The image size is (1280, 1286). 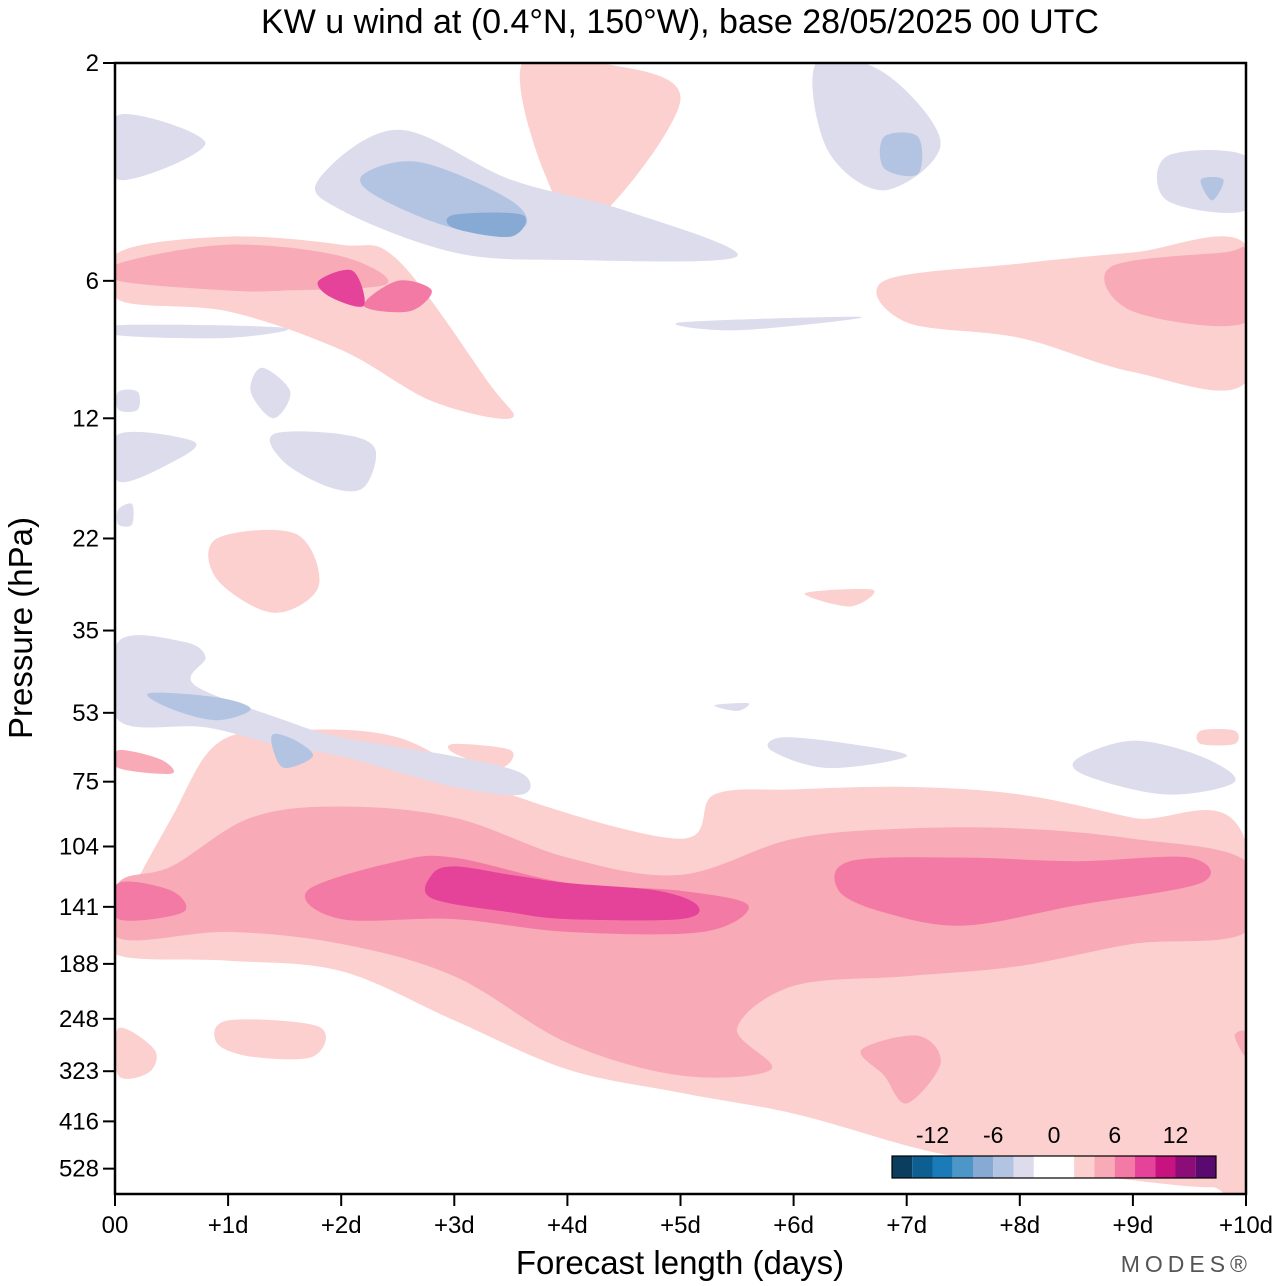 I want to click on x-tick-label: +5d, so click(x=680, y=1225).